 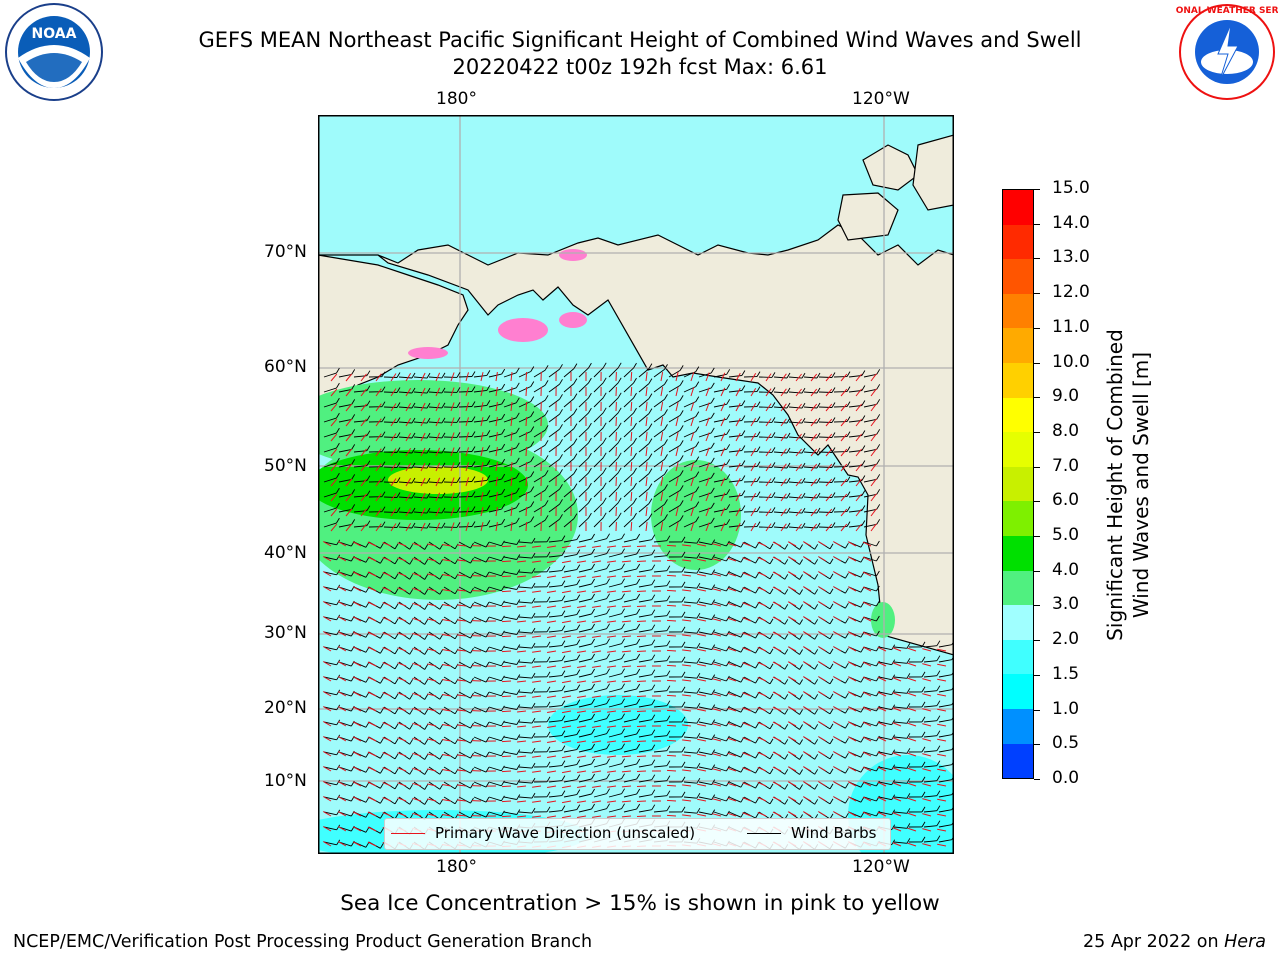 What do you see at coordinates (696, 515) in the screenshot?
I see `wave-height-green-mid` at bounding box center [696, 515].